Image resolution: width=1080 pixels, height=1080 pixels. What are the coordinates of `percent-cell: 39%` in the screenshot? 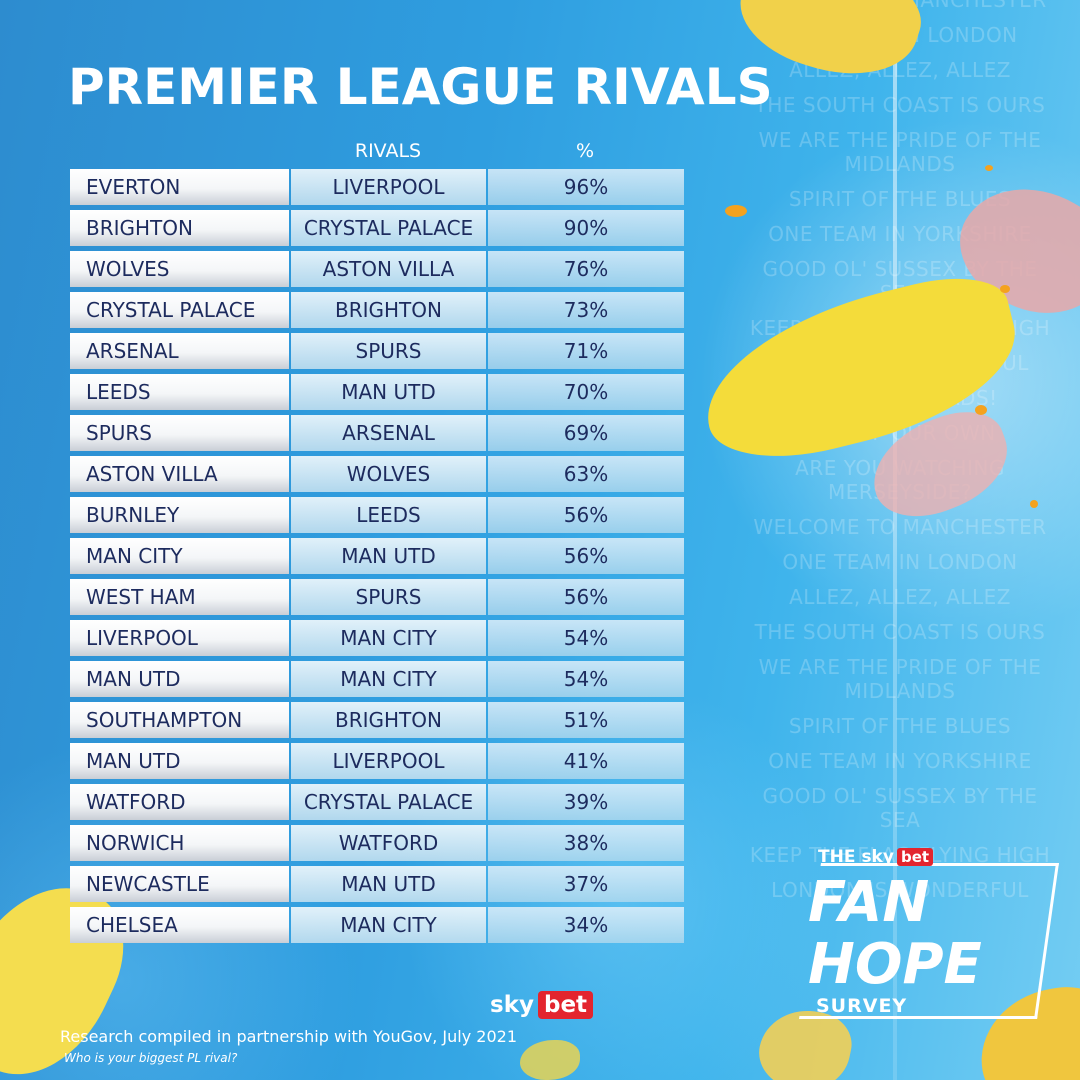 It's located at (586, 802).